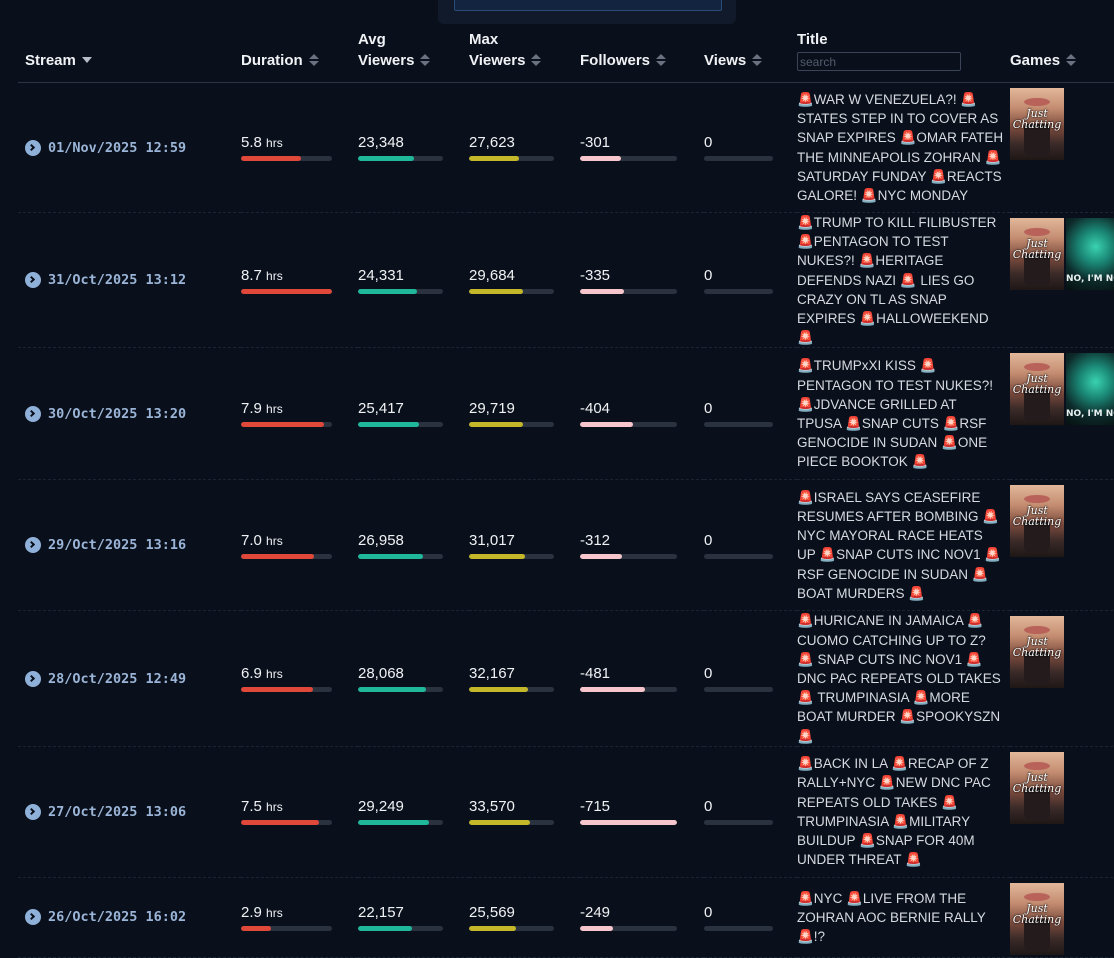 The width and height of the screenshot is (1114, 958). What do you see at coordinates (381, 142) in the screenshot?
I see `avg-viewers-value: 23,348` at bounding box center [381, 142].